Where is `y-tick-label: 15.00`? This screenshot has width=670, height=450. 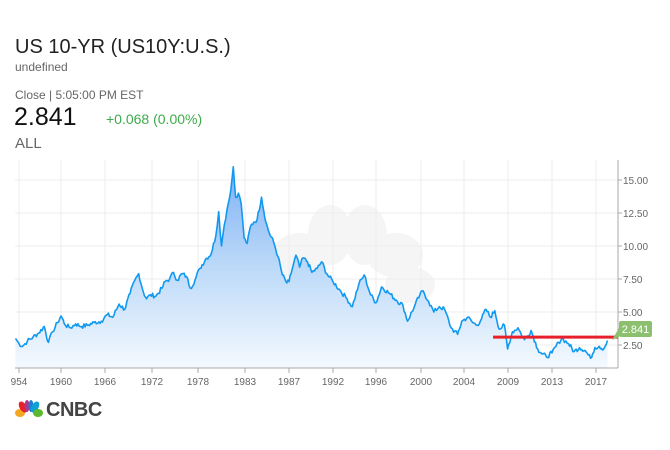 y-tick-label: 15.00 is located at coordinates (635, 181).